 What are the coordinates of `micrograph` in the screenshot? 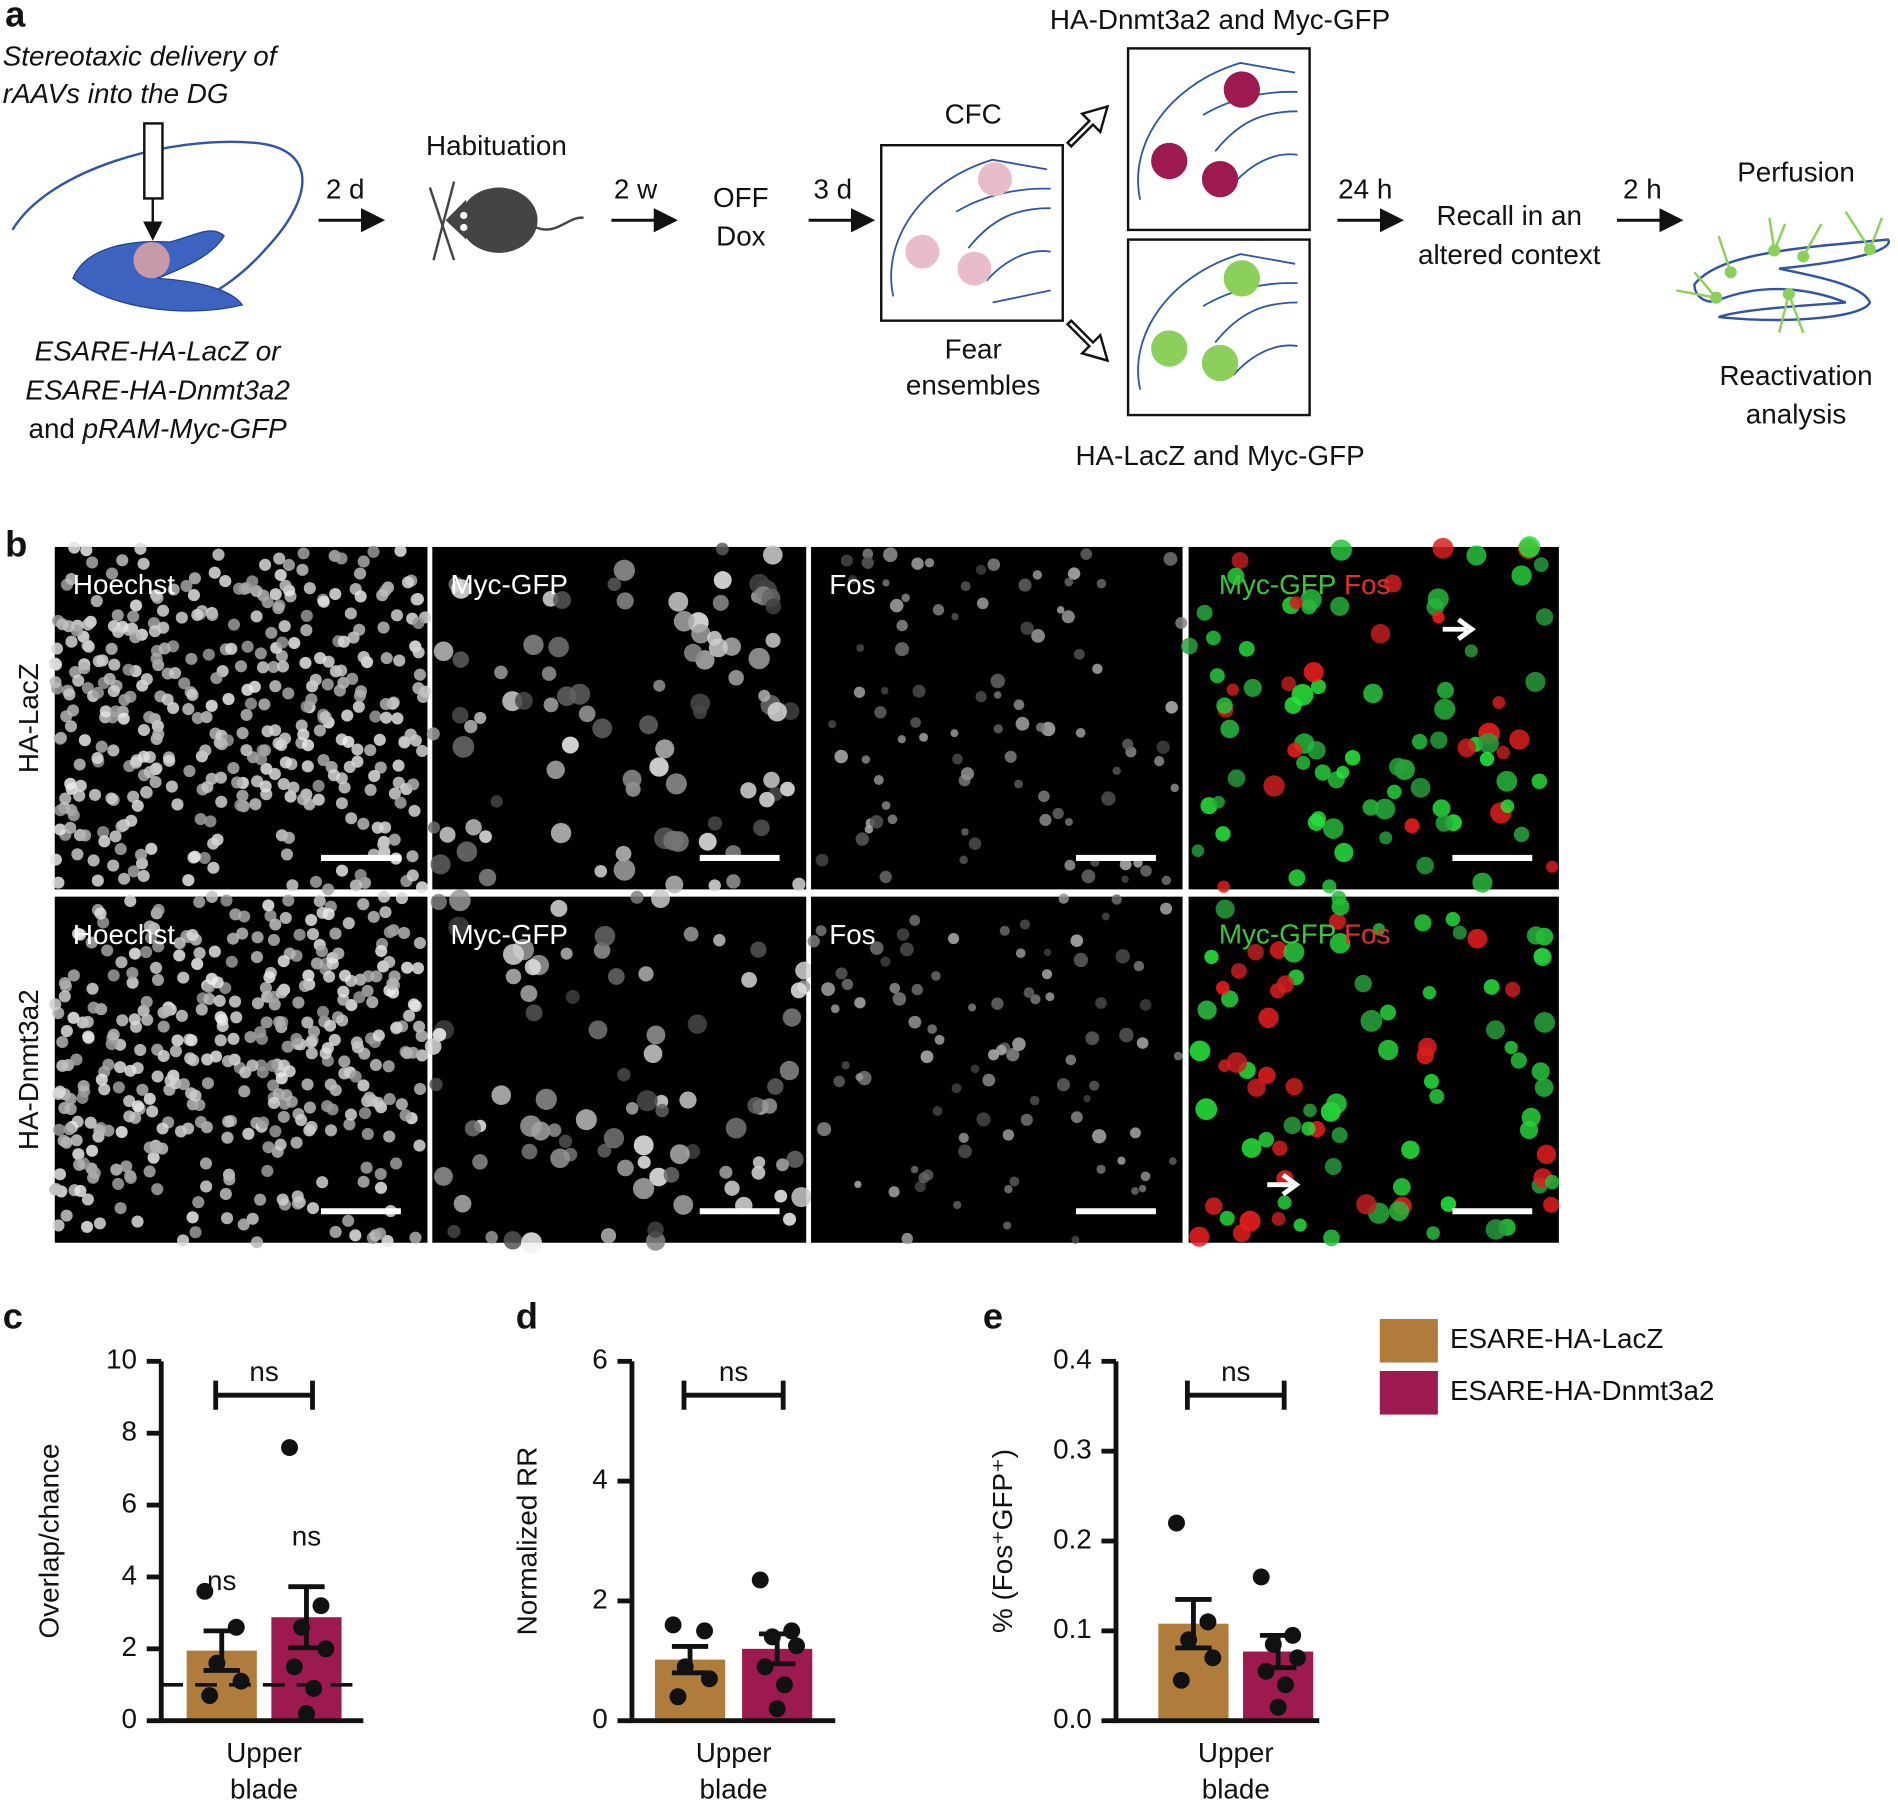 It's located at (997, 718).